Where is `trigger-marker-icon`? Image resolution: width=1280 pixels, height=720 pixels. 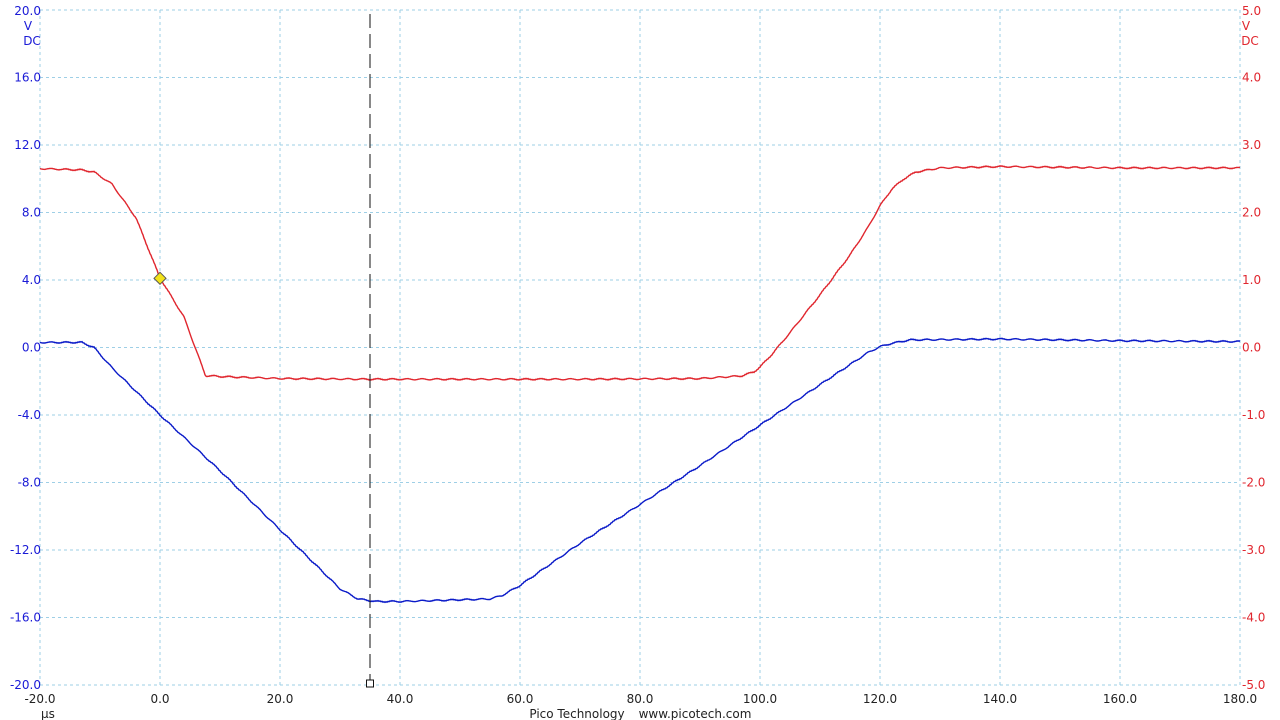
trigger-marker-icon is located at coordinates (160, 278).